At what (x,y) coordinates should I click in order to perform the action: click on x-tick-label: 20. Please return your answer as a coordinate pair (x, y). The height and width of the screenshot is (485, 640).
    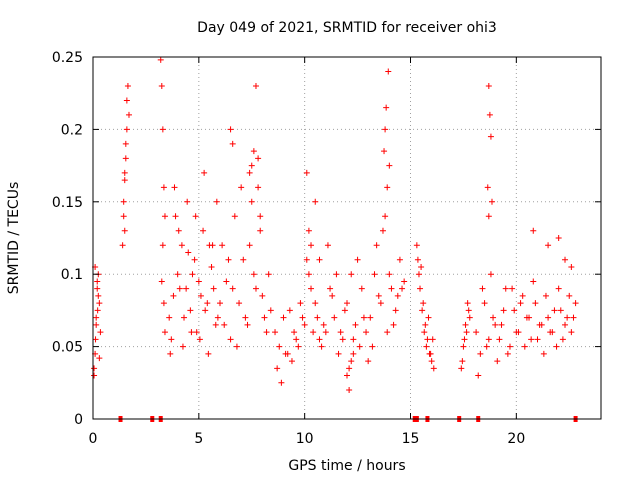
    Looking at the image, I should click on (516, 439).